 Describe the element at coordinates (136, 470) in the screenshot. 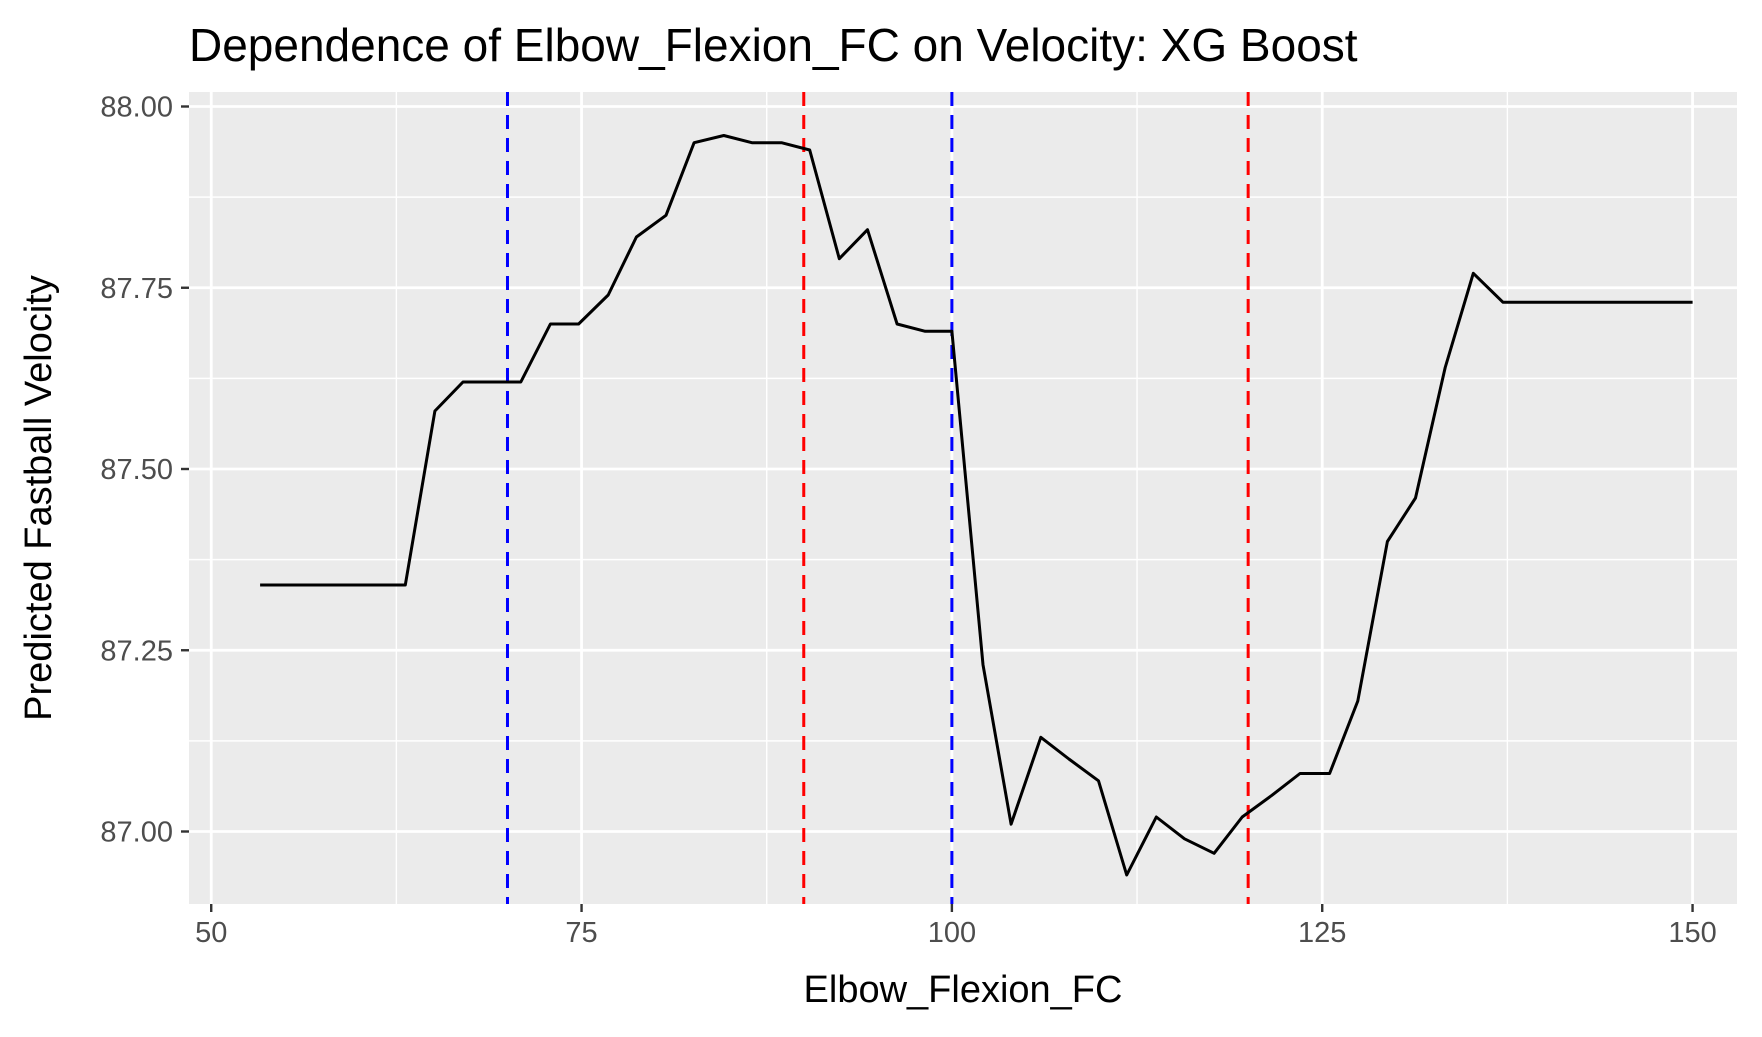

I see `y-tick-label: 87.50` at that location.